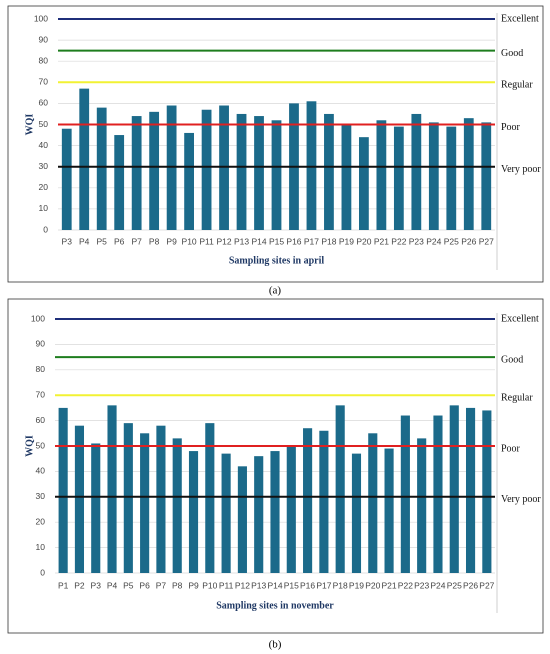 This screenshot has height=654, width=550. What do you see at coordinates (44, 82) in the screenshot?
I see `y-tick-label: 70` at bounding box center [44, 82].